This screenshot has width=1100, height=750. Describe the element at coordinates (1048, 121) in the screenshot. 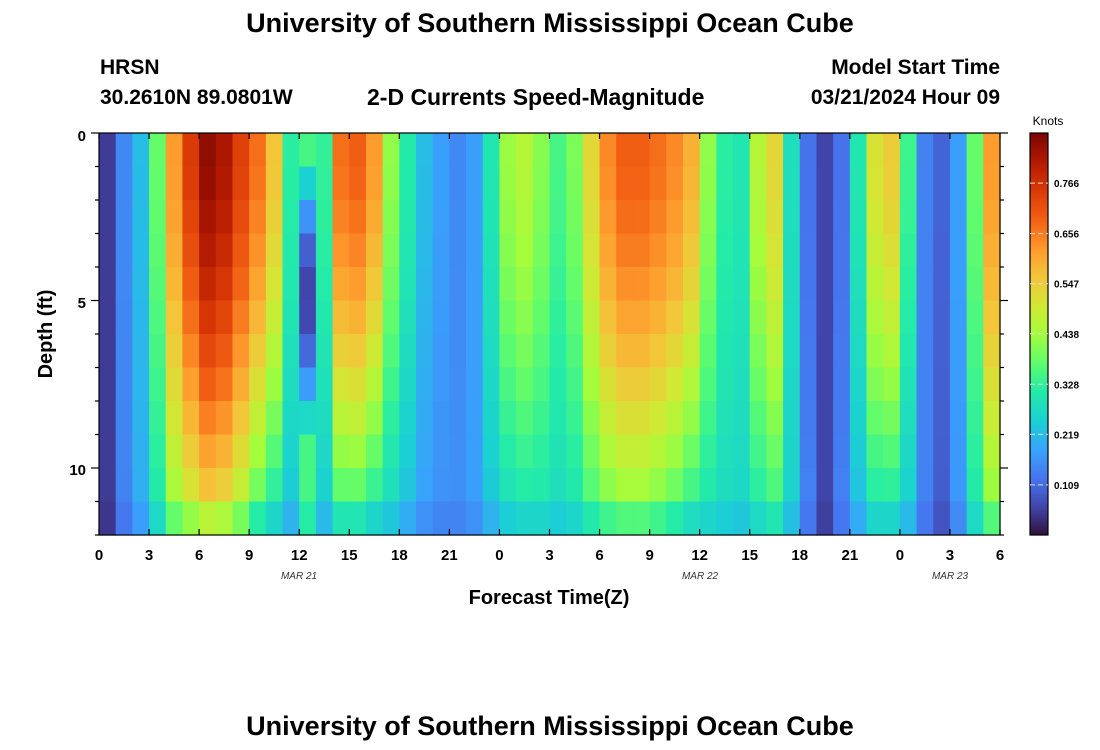

I see `colorbar-unit-label: Knots` at that location.